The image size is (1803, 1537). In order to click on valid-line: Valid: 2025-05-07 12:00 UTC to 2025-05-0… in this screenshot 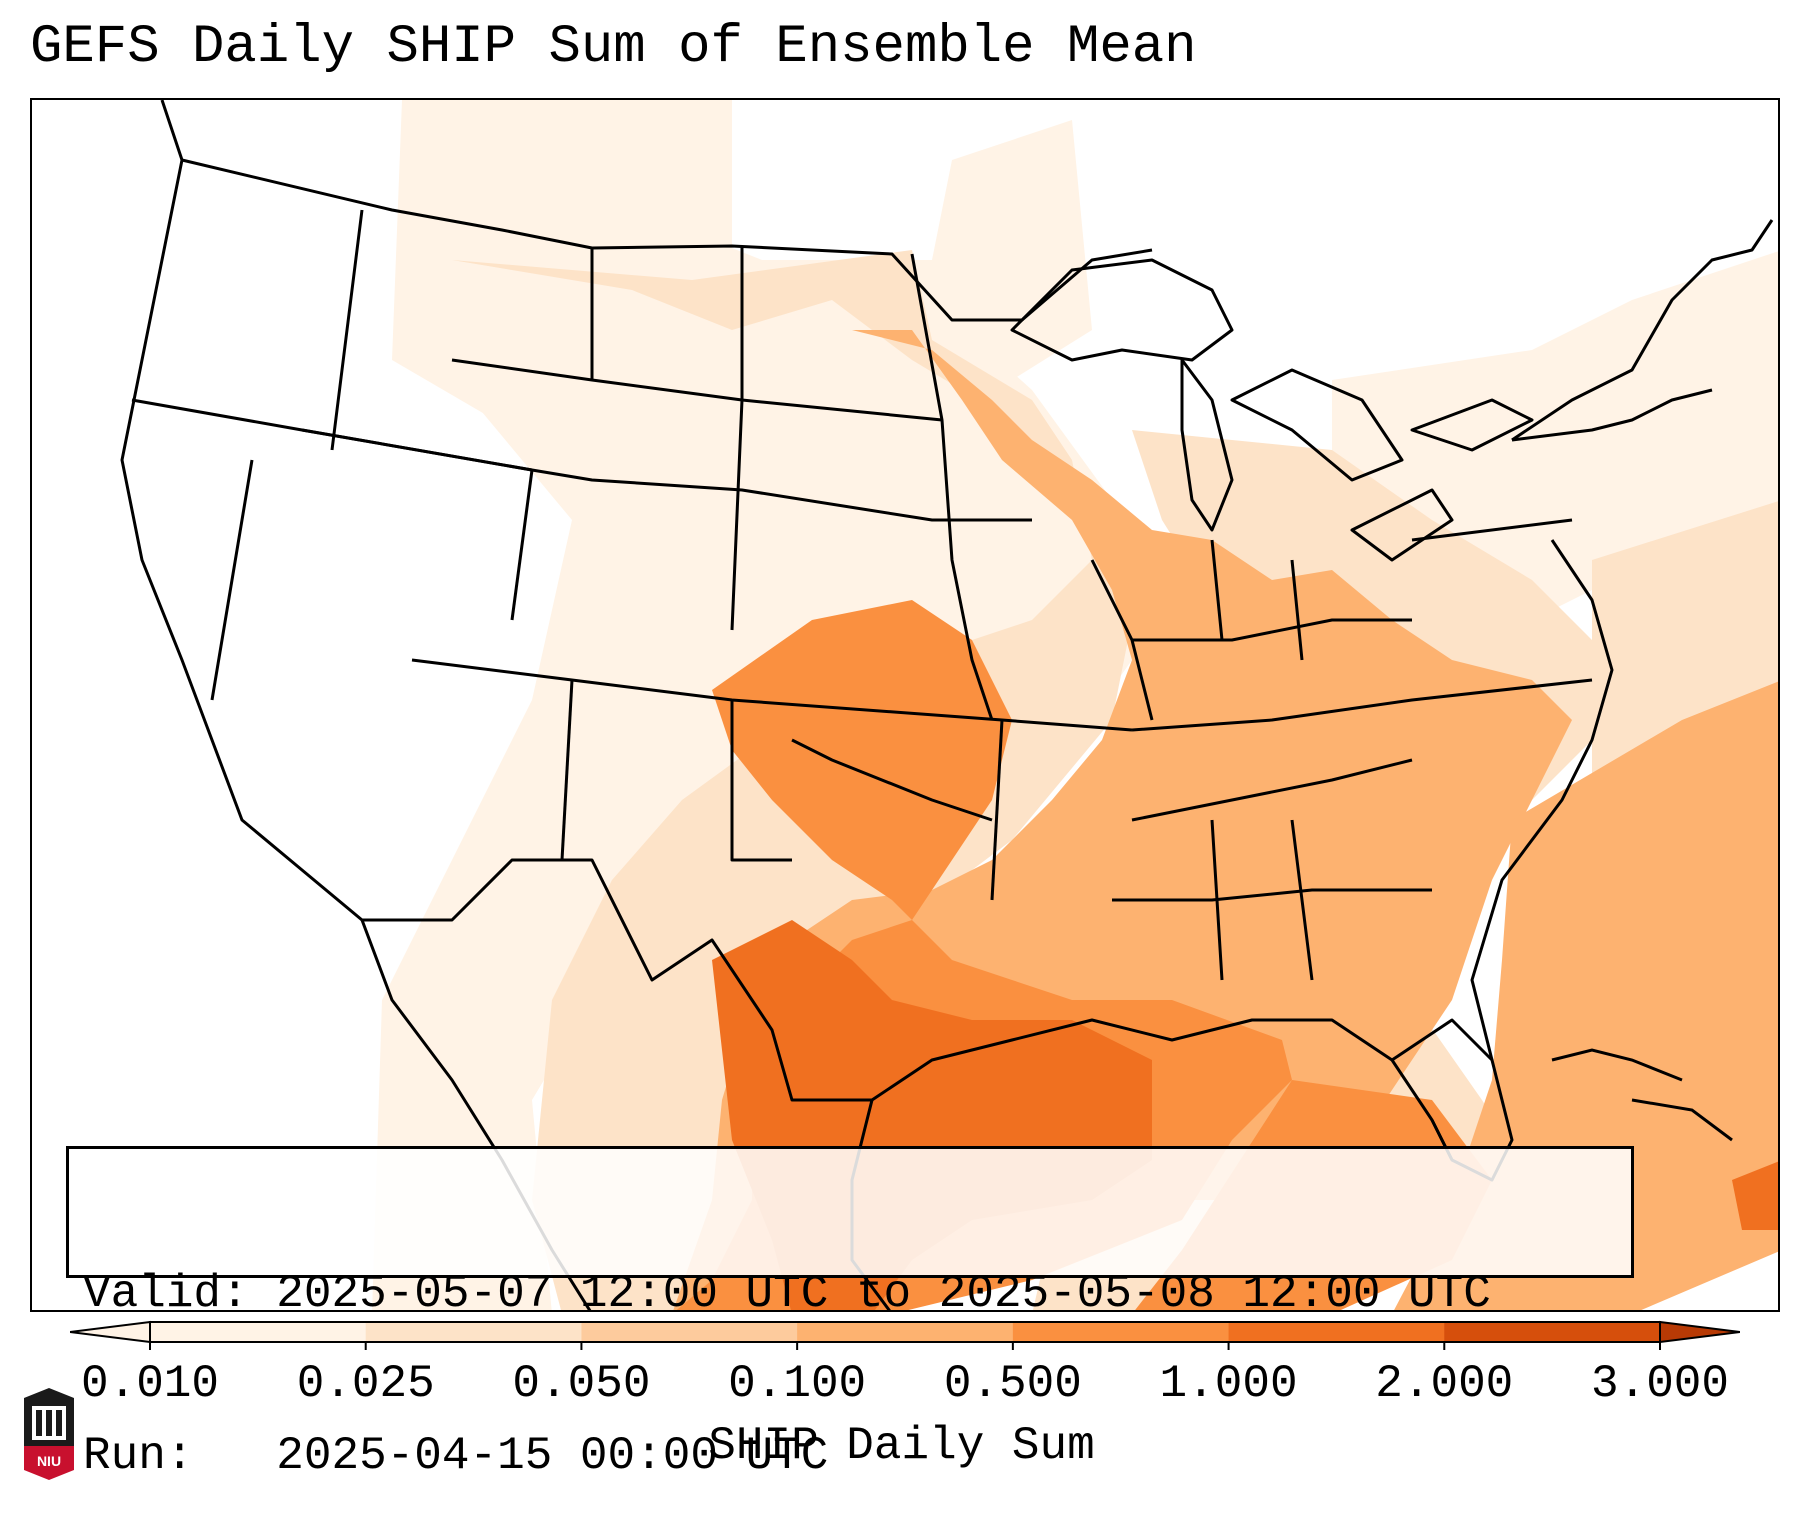, I will do `click(850, 1294)`.